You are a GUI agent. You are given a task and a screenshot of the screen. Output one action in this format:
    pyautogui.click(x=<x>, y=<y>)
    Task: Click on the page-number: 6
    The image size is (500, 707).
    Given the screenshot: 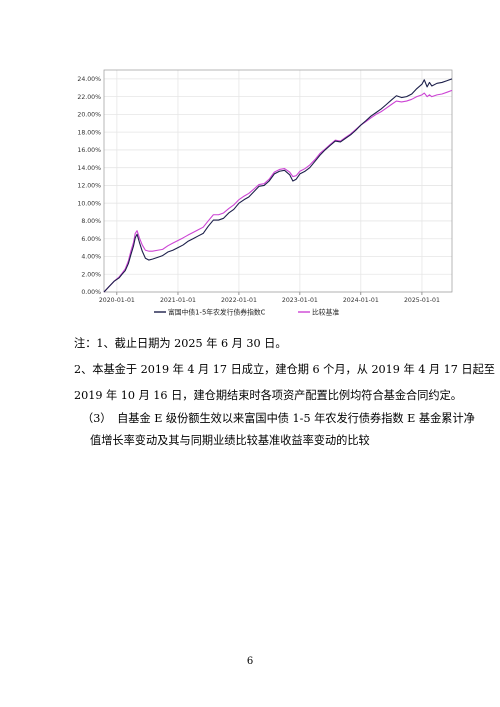 What is the action you would take?
    pyautogui.click(x=250, y=661)
    